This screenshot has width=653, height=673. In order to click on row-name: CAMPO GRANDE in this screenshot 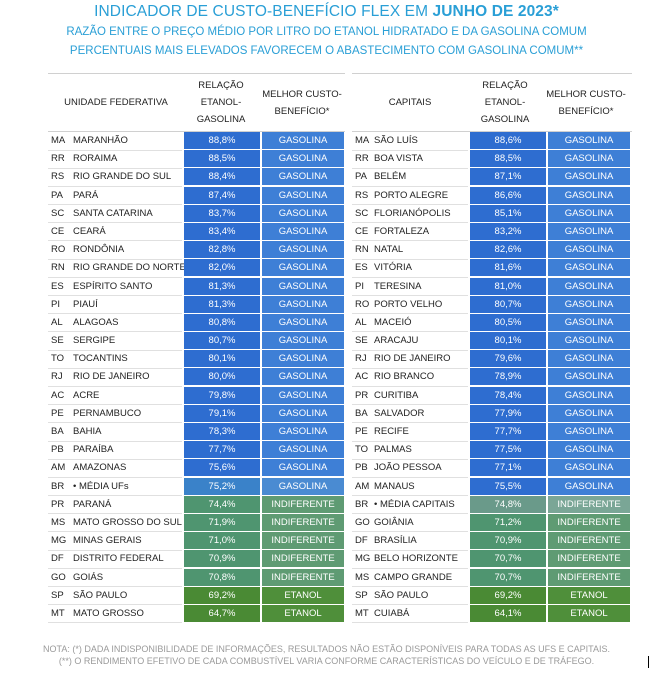, I will do `click(413, 577)`.